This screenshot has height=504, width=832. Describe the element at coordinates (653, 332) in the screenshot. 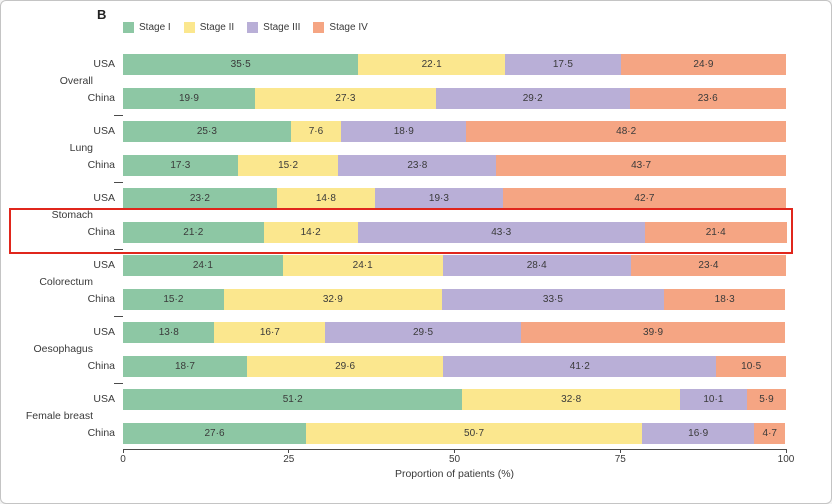

I see `bar-segment-stage-iv: 39·9` at that location.